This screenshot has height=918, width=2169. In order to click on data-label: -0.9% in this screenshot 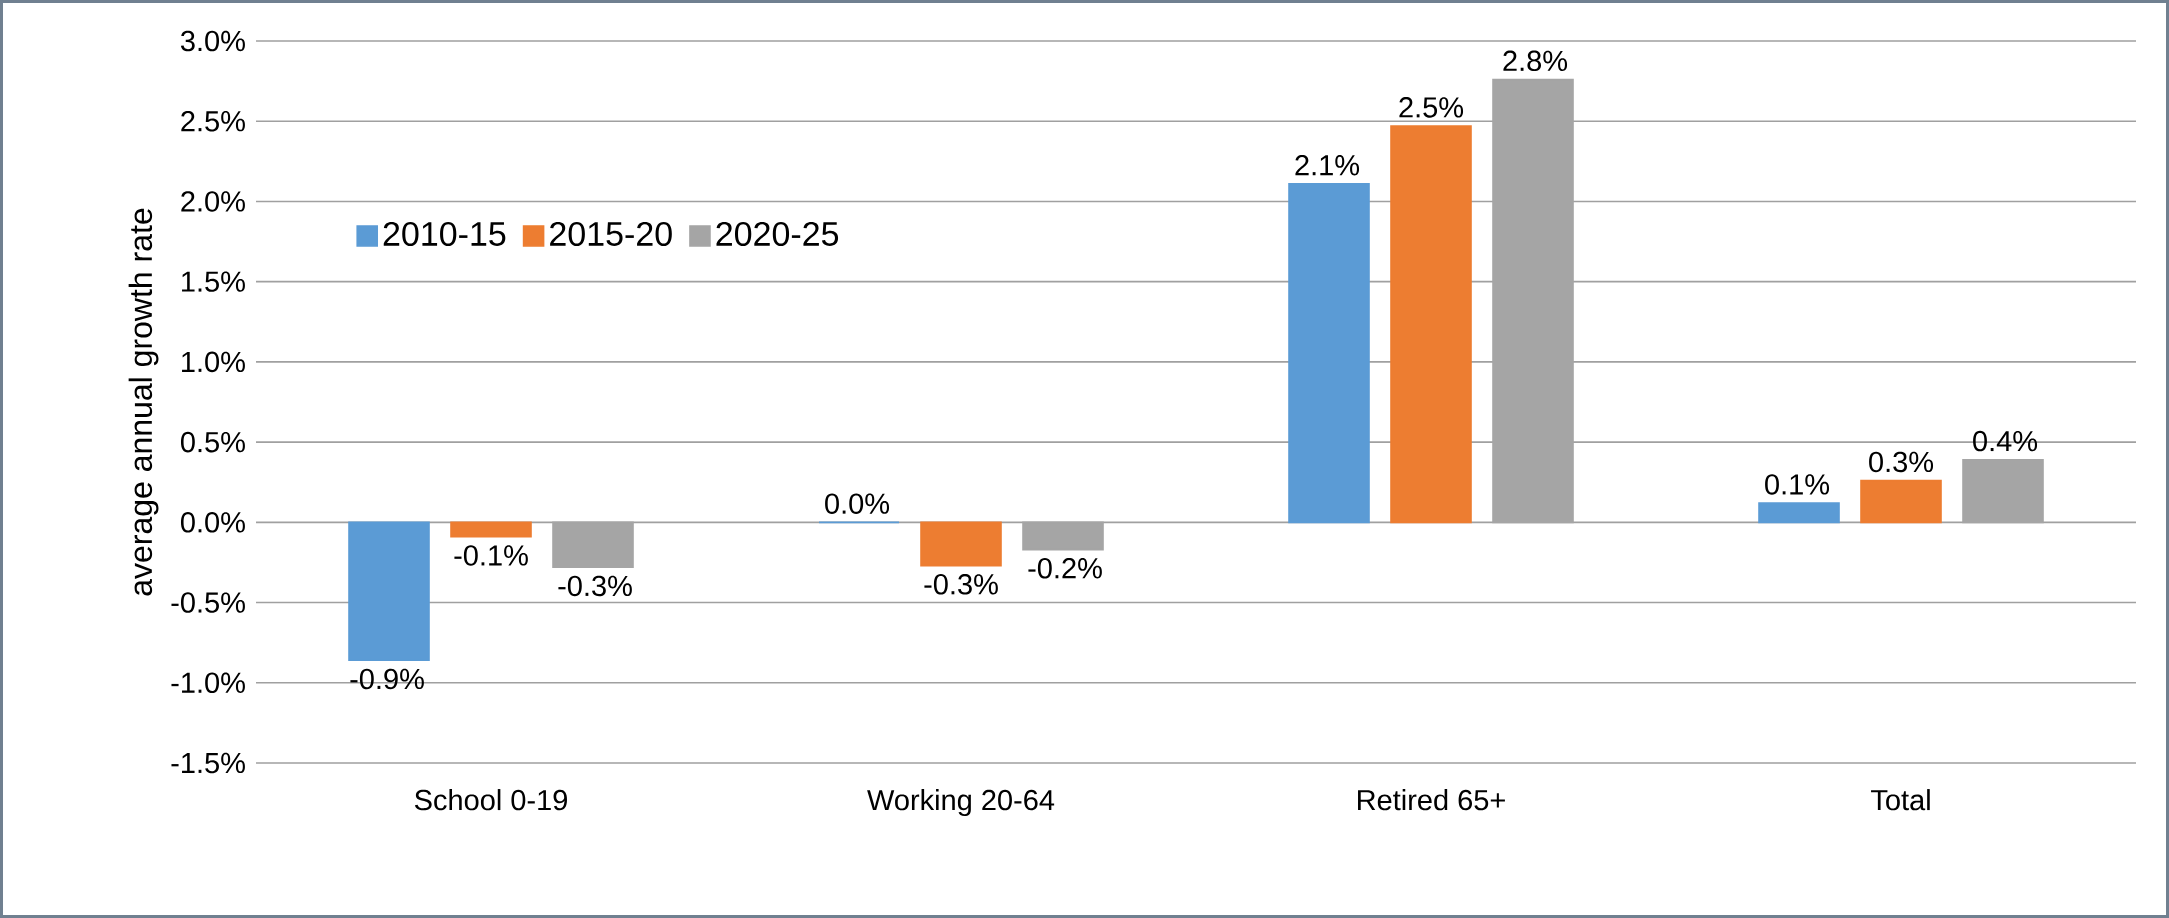, I will do `click(387, 679)`.